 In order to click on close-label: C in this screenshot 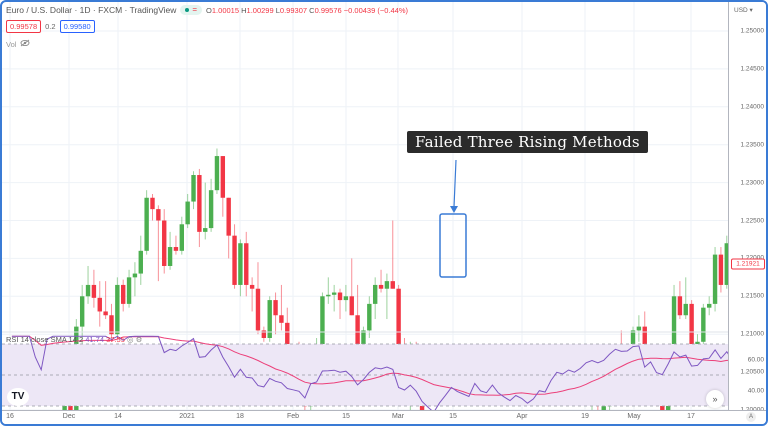, I will do `click(312, 10)`.